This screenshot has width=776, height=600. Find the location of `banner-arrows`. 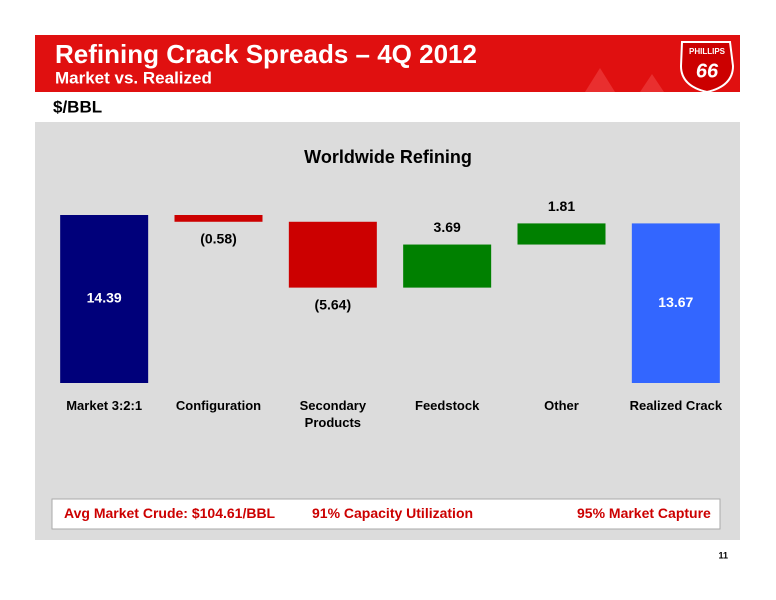

banner-arrows is located at coordinates (624, 80).